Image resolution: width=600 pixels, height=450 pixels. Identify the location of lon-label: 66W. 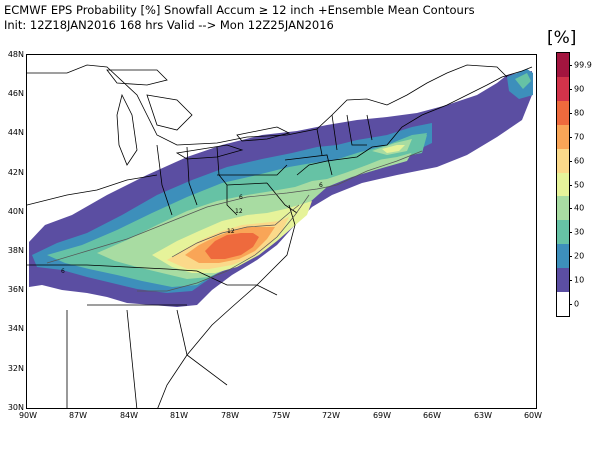
(432, 415).